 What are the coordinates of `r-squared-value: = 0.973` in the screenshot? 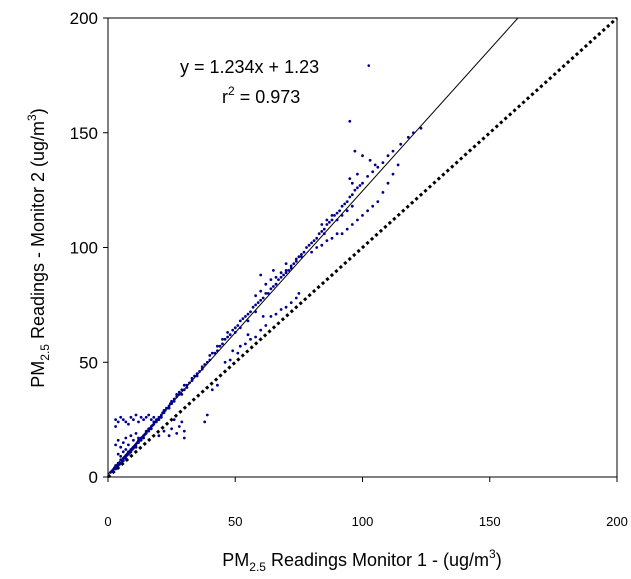 It's located at (268, 97).